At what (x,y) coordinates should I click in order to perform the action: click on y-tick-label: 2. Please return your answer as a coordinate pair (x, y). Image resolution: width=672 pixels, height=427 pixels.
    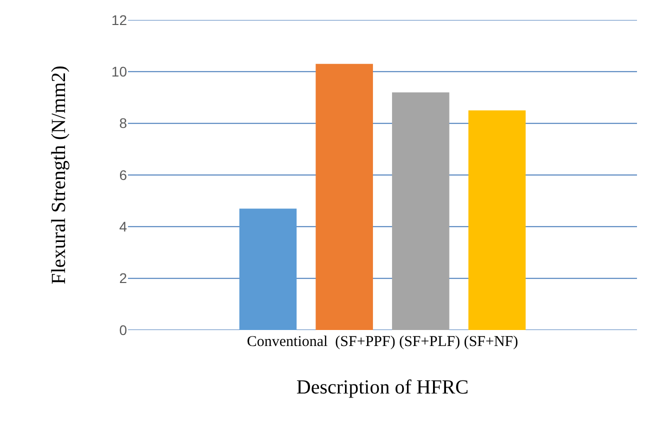
    Looking at the image, I should click on (123, 278).